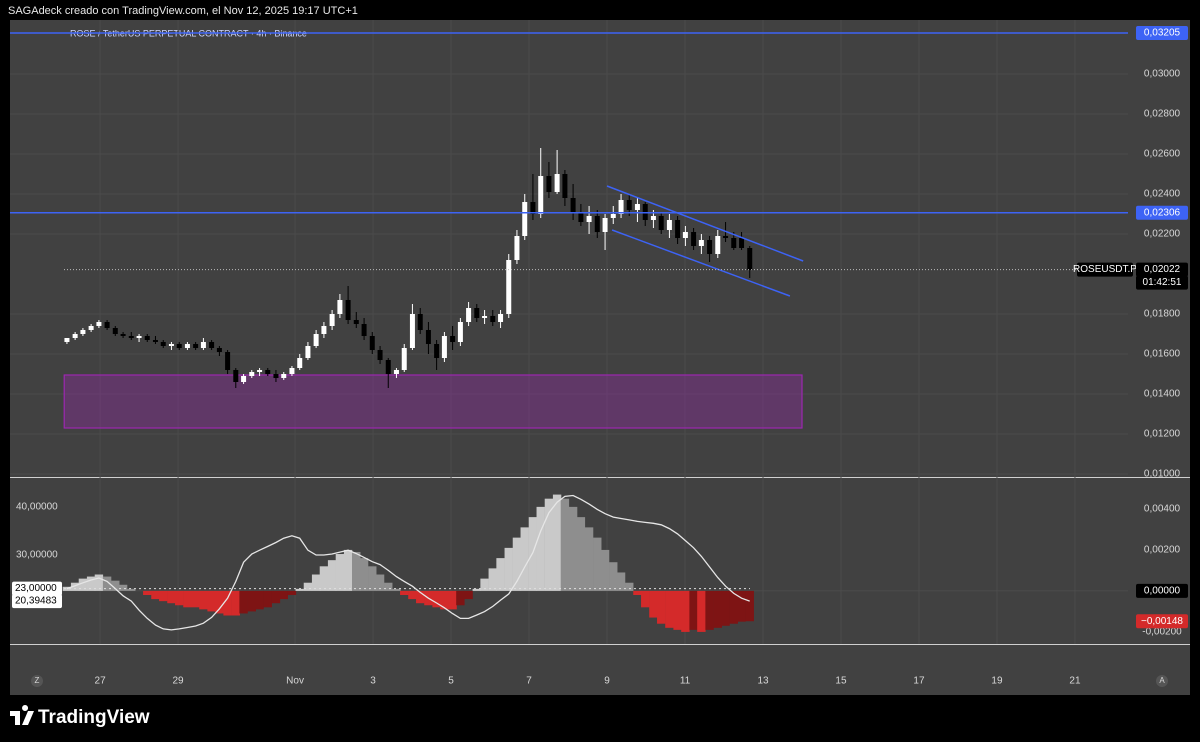  Describe the element at coordinates (1162, 269) in the screenshot. I see `last-price-label: 0,02022` at that location.